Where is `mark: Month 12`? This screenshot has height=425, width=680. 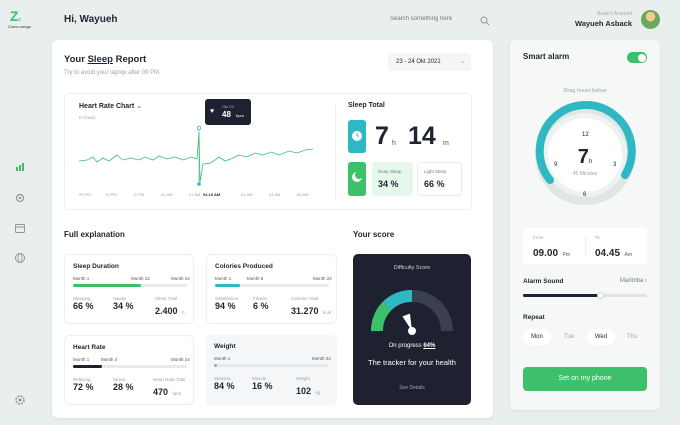
mark: Month 12 is located at coordinates (140, 278).